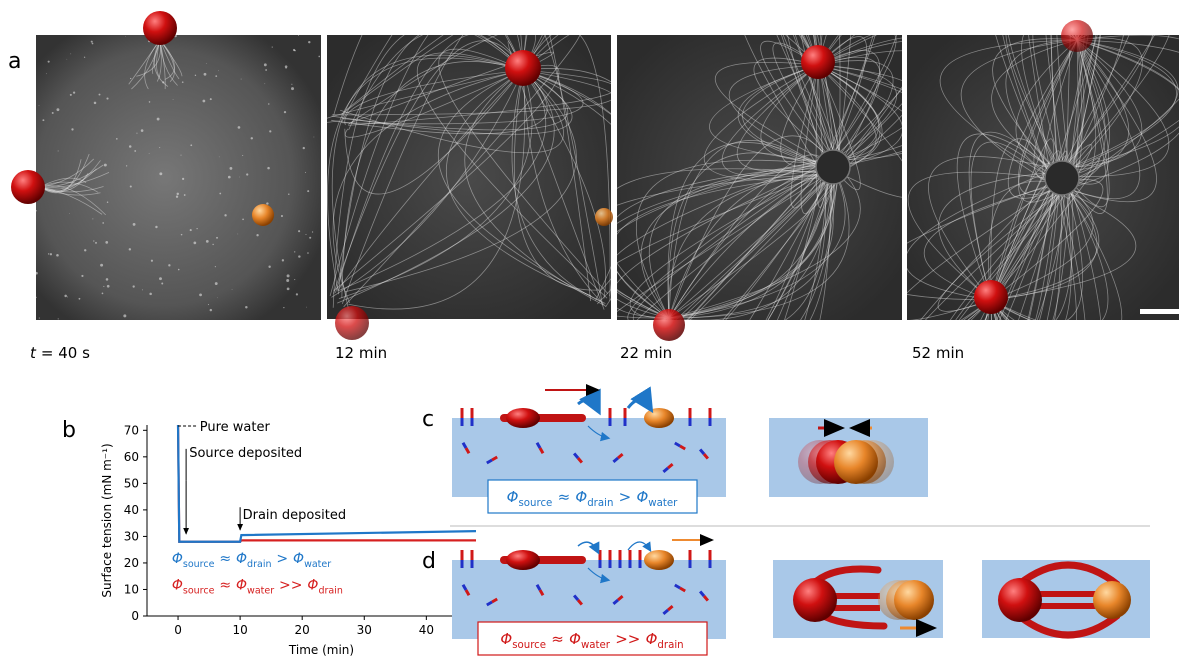  Describe the element at coordinates (178, 630) in the screenshot. I see `x-tick-label: 0` at that location.